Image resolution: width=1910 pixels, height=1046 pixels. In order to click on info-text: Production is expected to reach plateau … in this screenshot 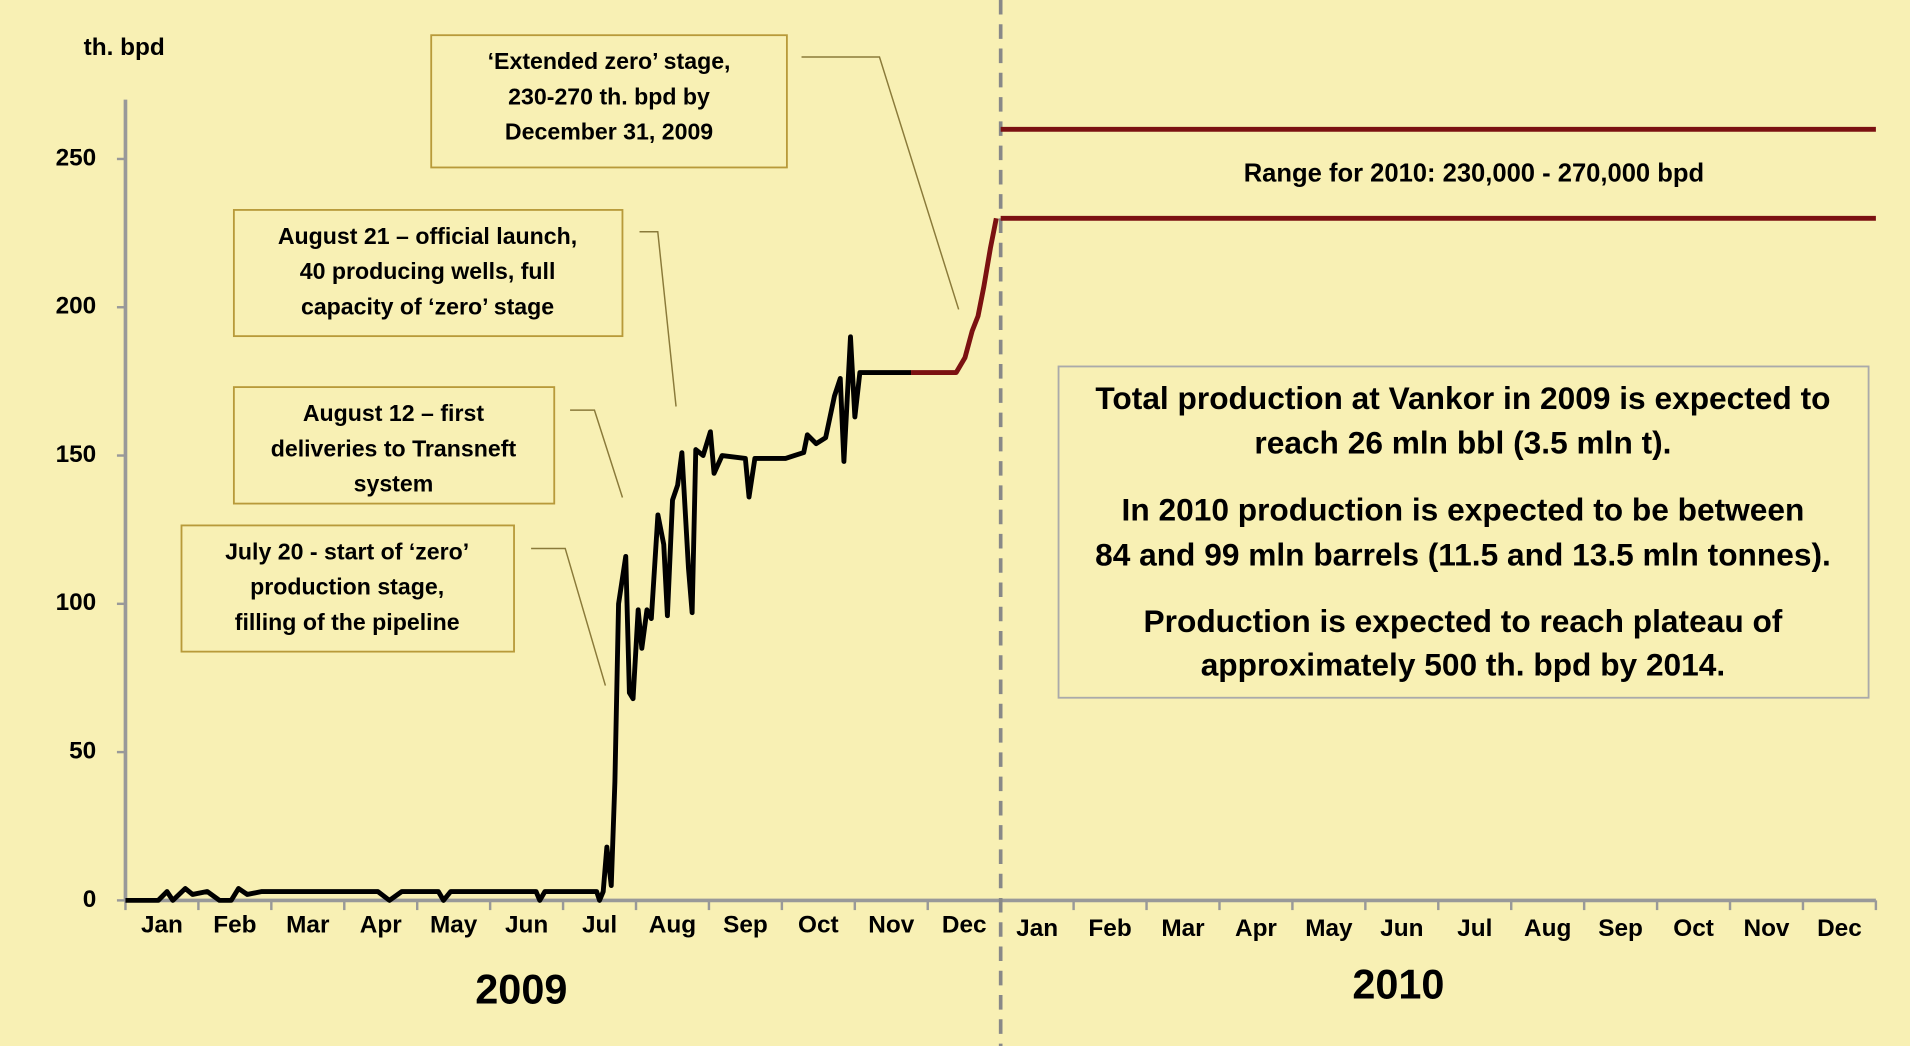, I will do `click(1463, 621)`.